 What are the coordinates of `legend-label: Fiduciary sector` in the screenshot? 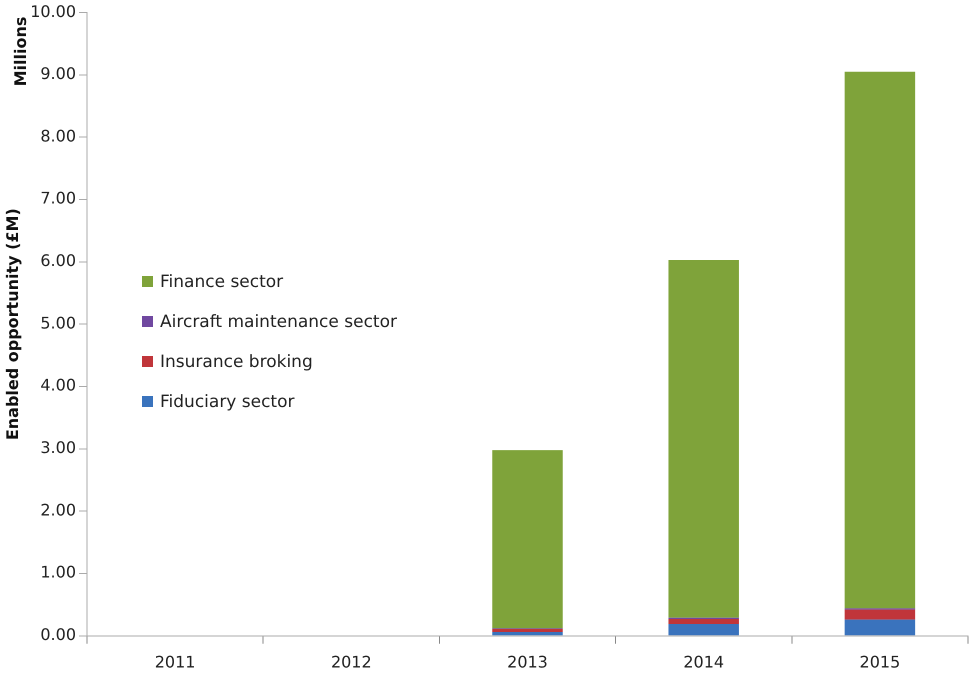 It's located at (227, 402).